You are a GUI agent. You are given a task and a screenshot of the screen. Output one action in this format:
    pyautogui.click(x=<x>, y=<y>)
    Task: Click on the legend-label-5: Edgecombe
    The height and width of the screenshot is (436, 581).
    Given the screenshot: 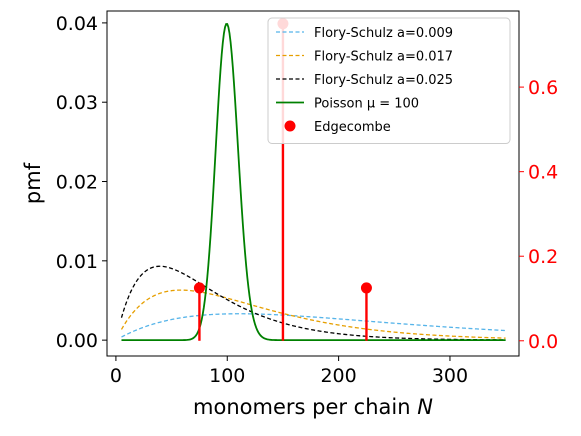 What is the action you would take?
    pyautogui.click(x=352, y=127)
    